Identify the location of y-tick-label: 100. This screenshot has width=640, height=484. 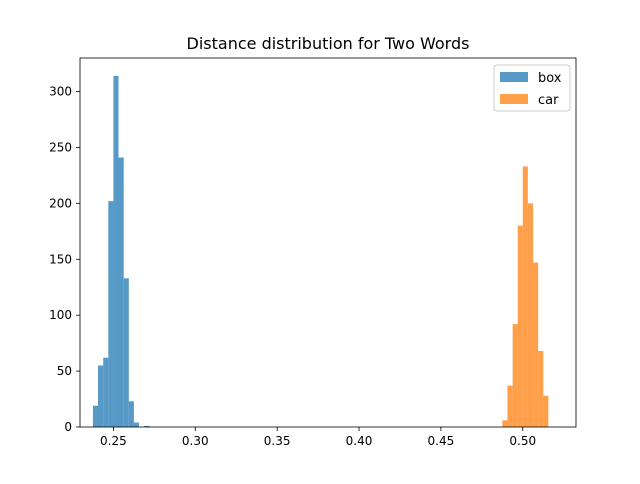
(60, 315).